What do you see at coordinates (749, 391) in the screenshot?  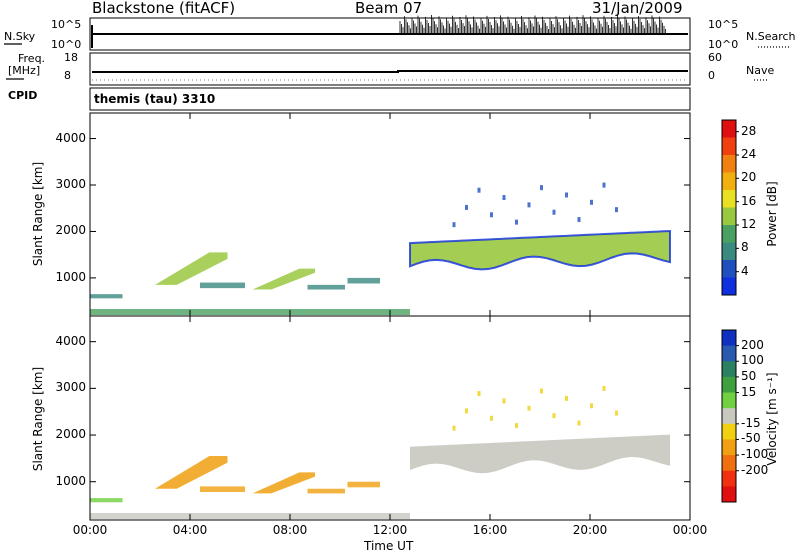 I see `vel-colorbar-label-3: 15` at bounding box center [749, 391].